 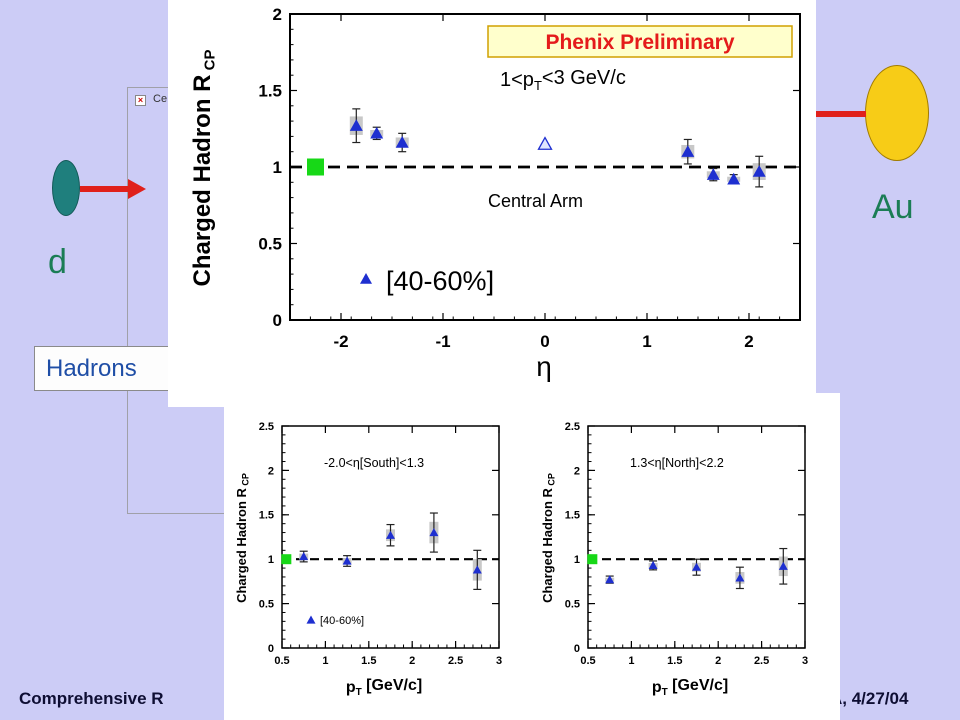 What do you see at coordinates (544, 341) in the screenshot?
I see `top-x-tick-label: 0` at bounding box center [544, 341].